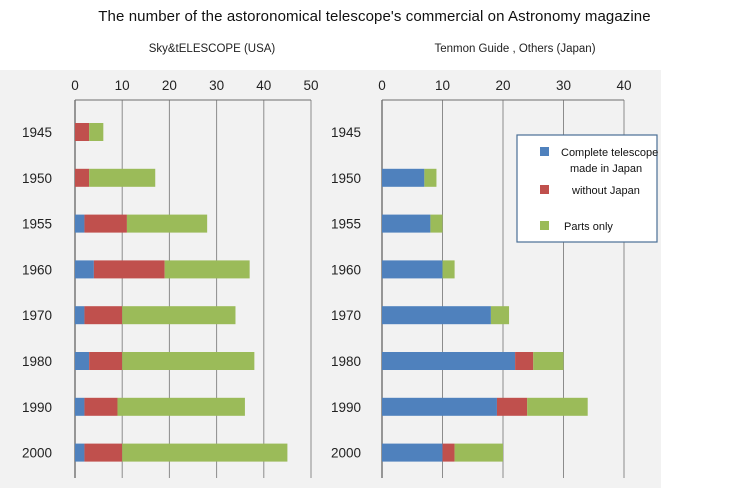  Describe the element at coordinates (310, 85) in the screenshot. I see `x-tick-label: 50` at that location.